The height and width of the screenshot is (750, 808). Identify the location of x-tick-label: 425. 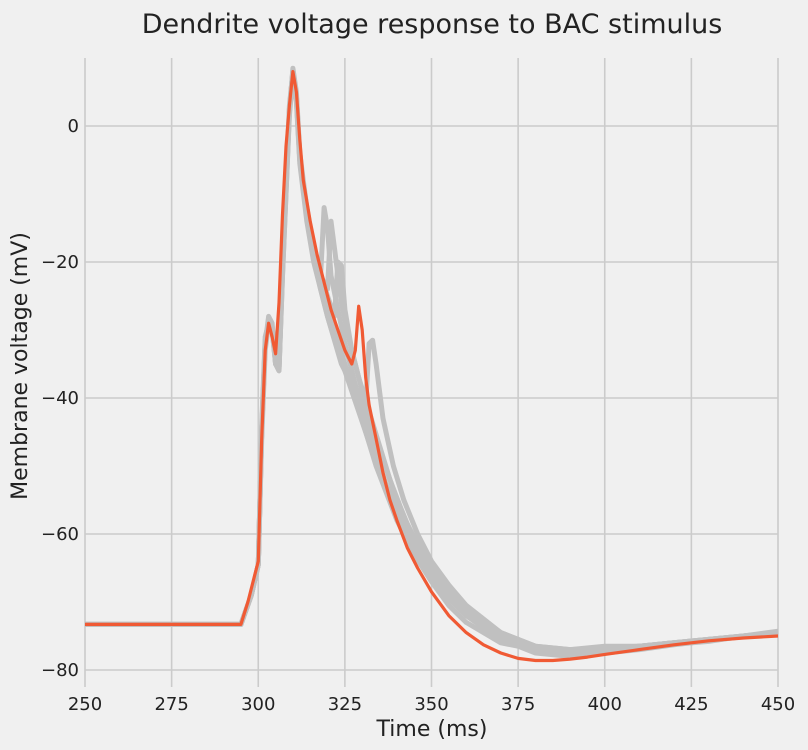
(691, 704).